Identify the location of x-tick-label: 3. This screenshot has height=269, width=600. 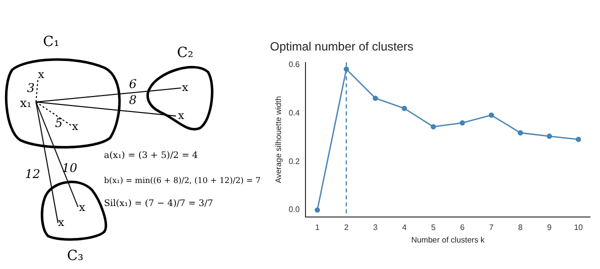
(375, 227).